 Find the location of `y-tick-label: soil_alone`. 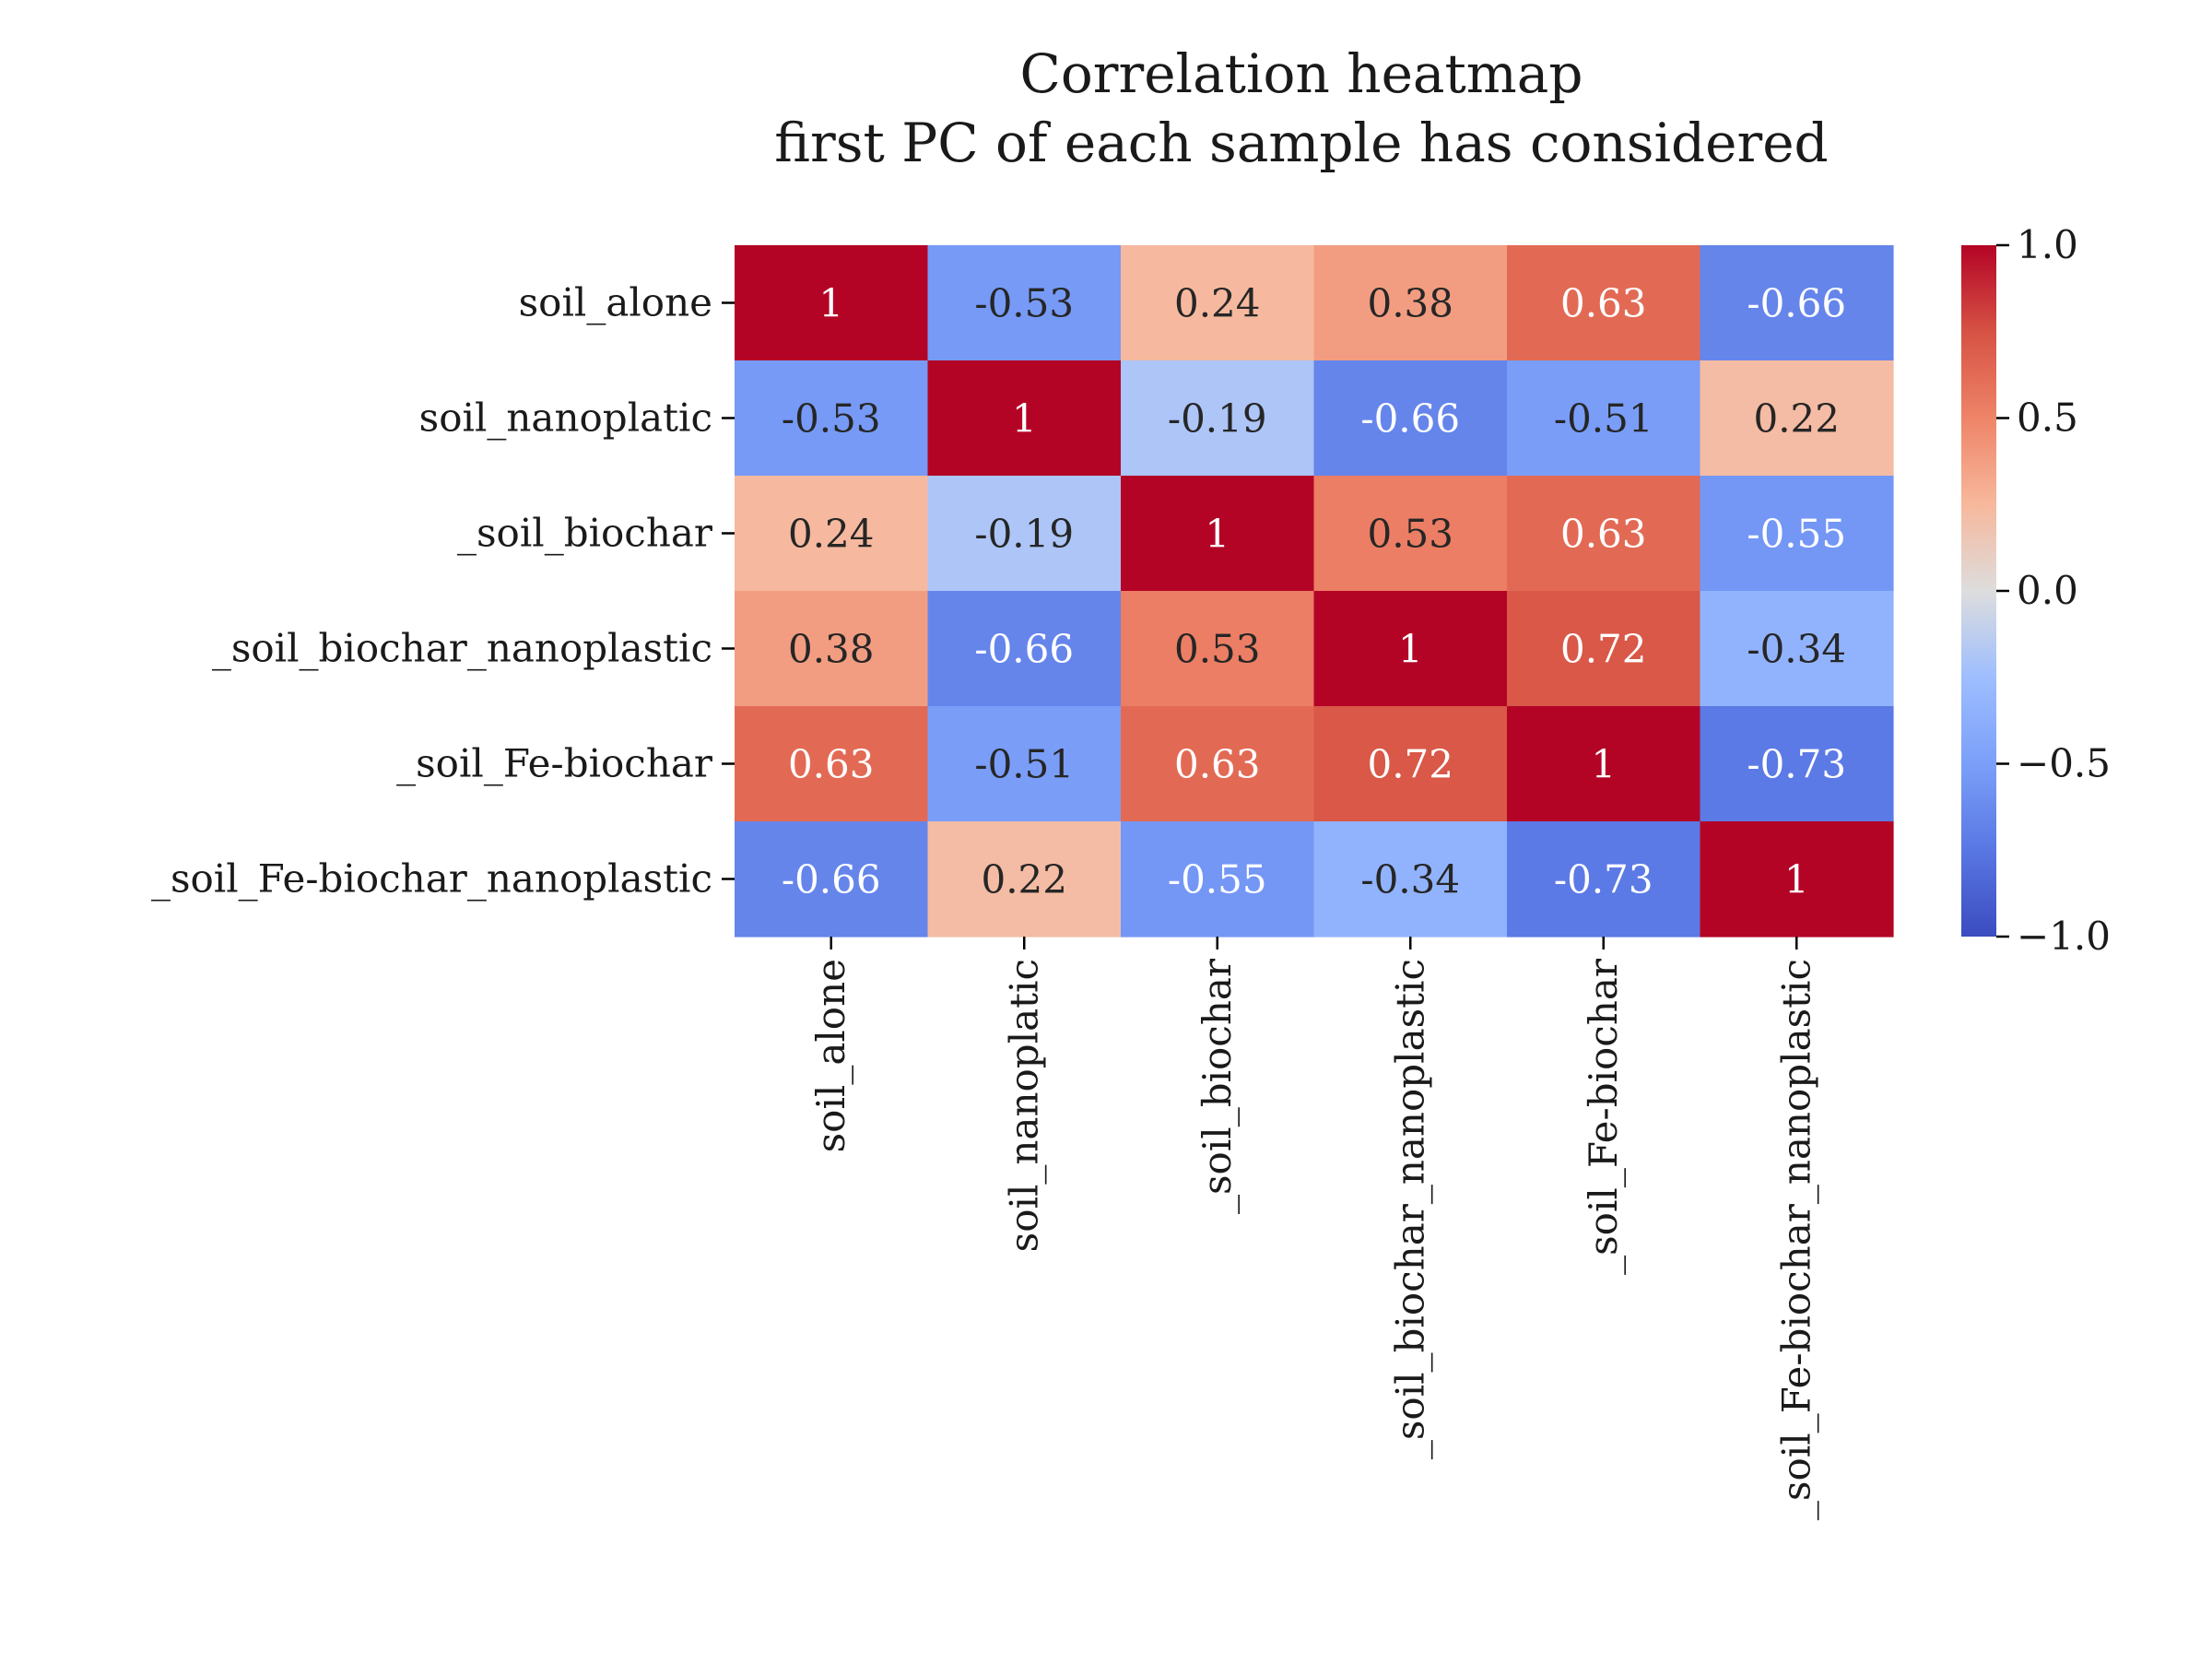

y-tick-label: soil_alone is located at coordinates (615, 302).